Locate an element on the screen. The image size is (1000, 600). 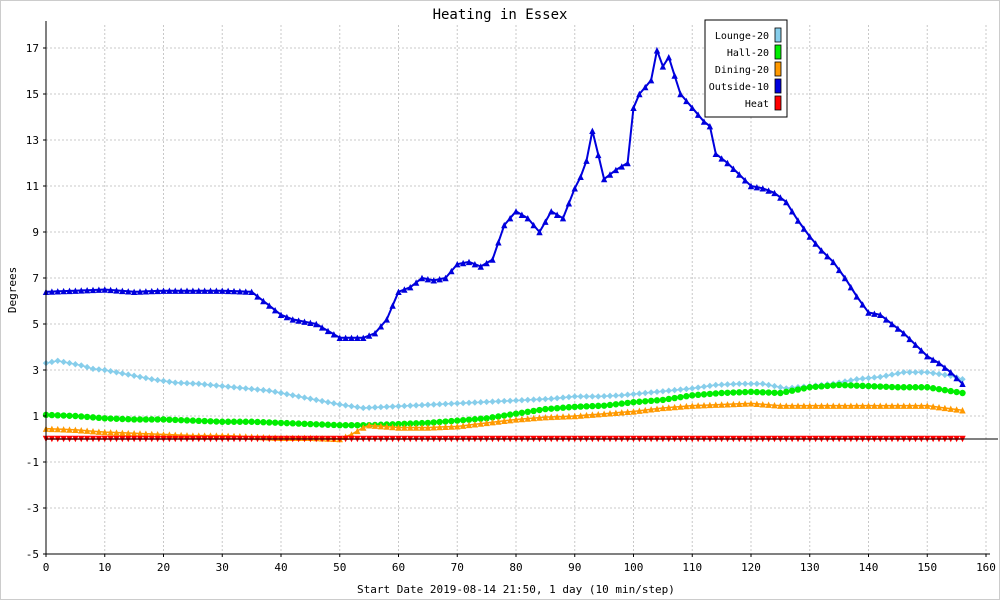
y-tick-label: -3 is located at coordinates (32, 508).